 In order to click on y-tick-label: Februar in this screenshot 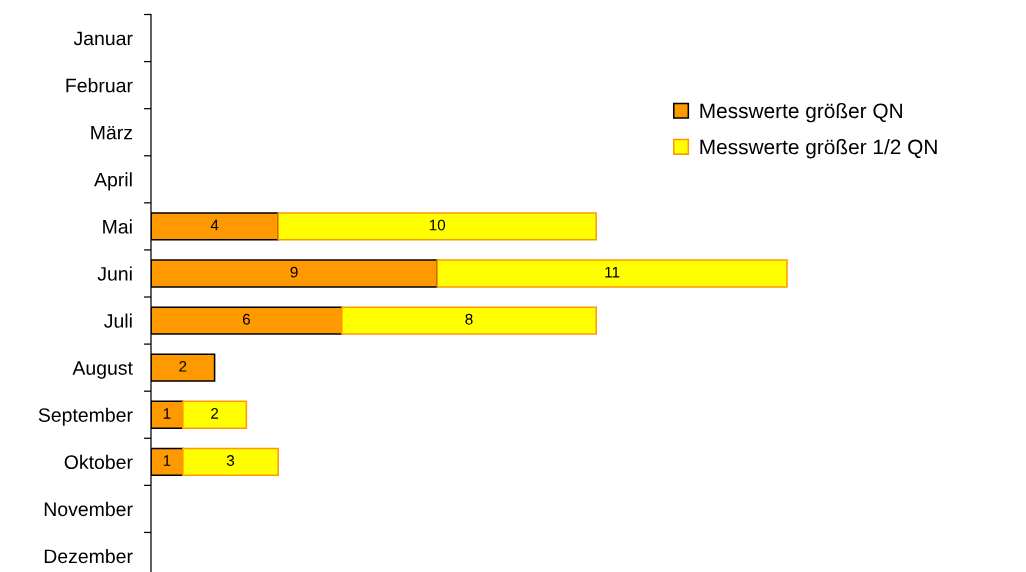, I will do `click(99, 85)`.